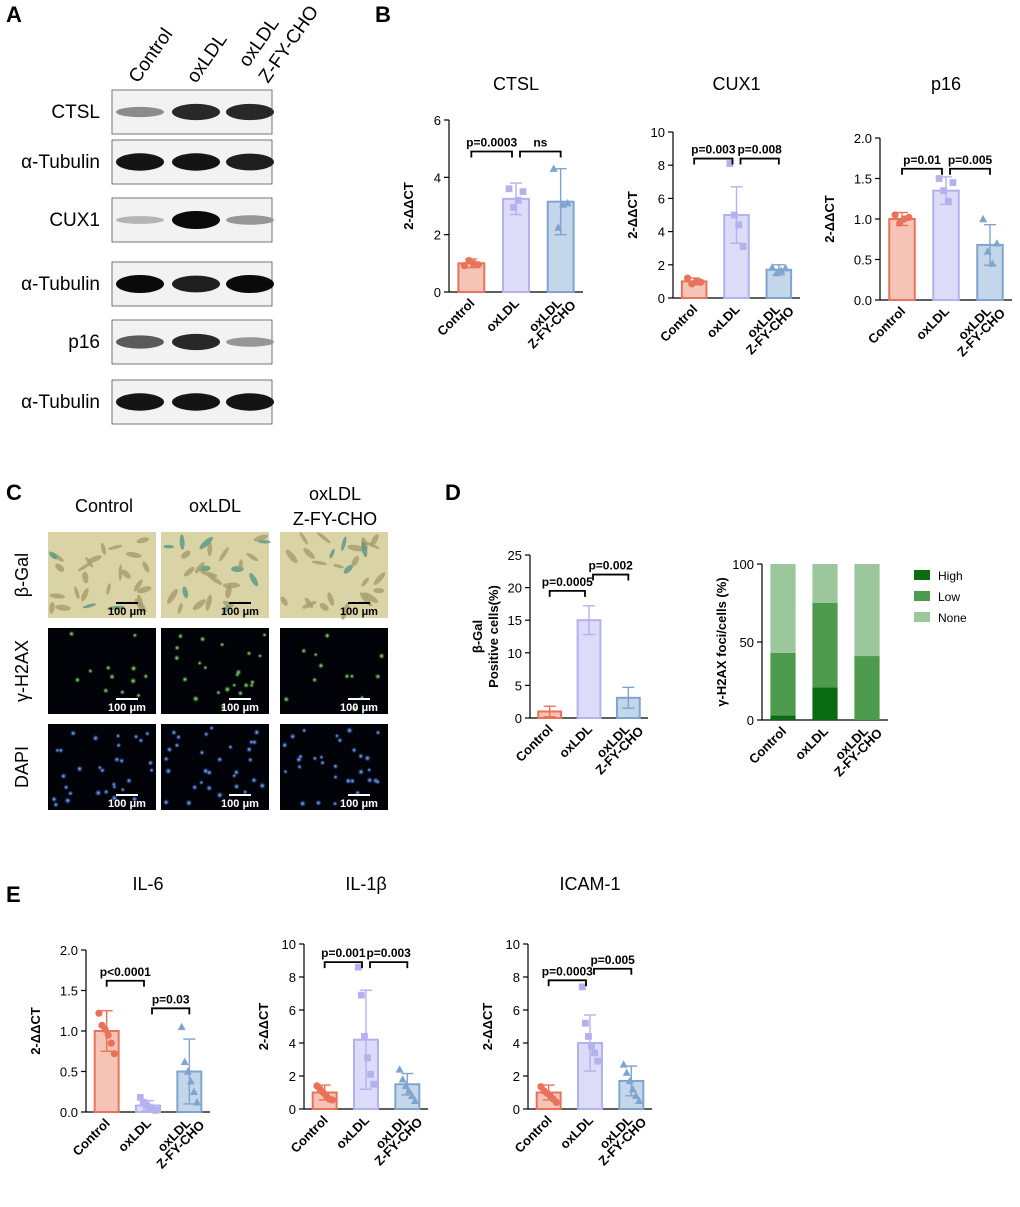 Image resolution: width=1020 pixels, height=1207 pixels. I want to click on p-value-label: p=0.003, so click(713, 150).